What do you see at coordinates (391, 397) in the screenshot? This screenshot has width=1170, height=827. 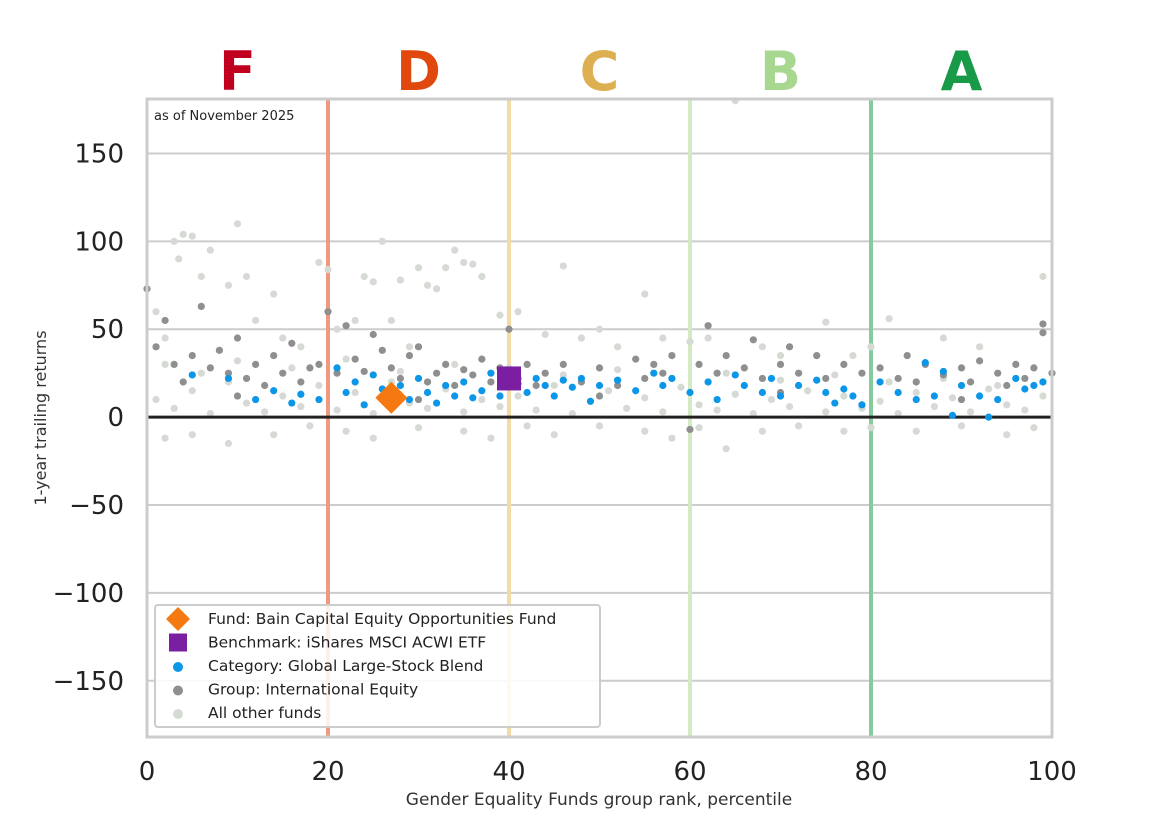 I see `fund-marker` at bounding box center [391, 397].